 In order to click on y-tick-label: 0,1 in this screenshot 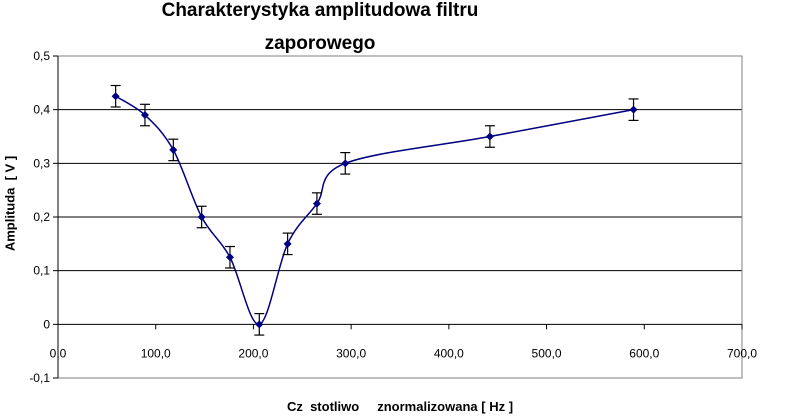, I will do `click(41, 271)`.